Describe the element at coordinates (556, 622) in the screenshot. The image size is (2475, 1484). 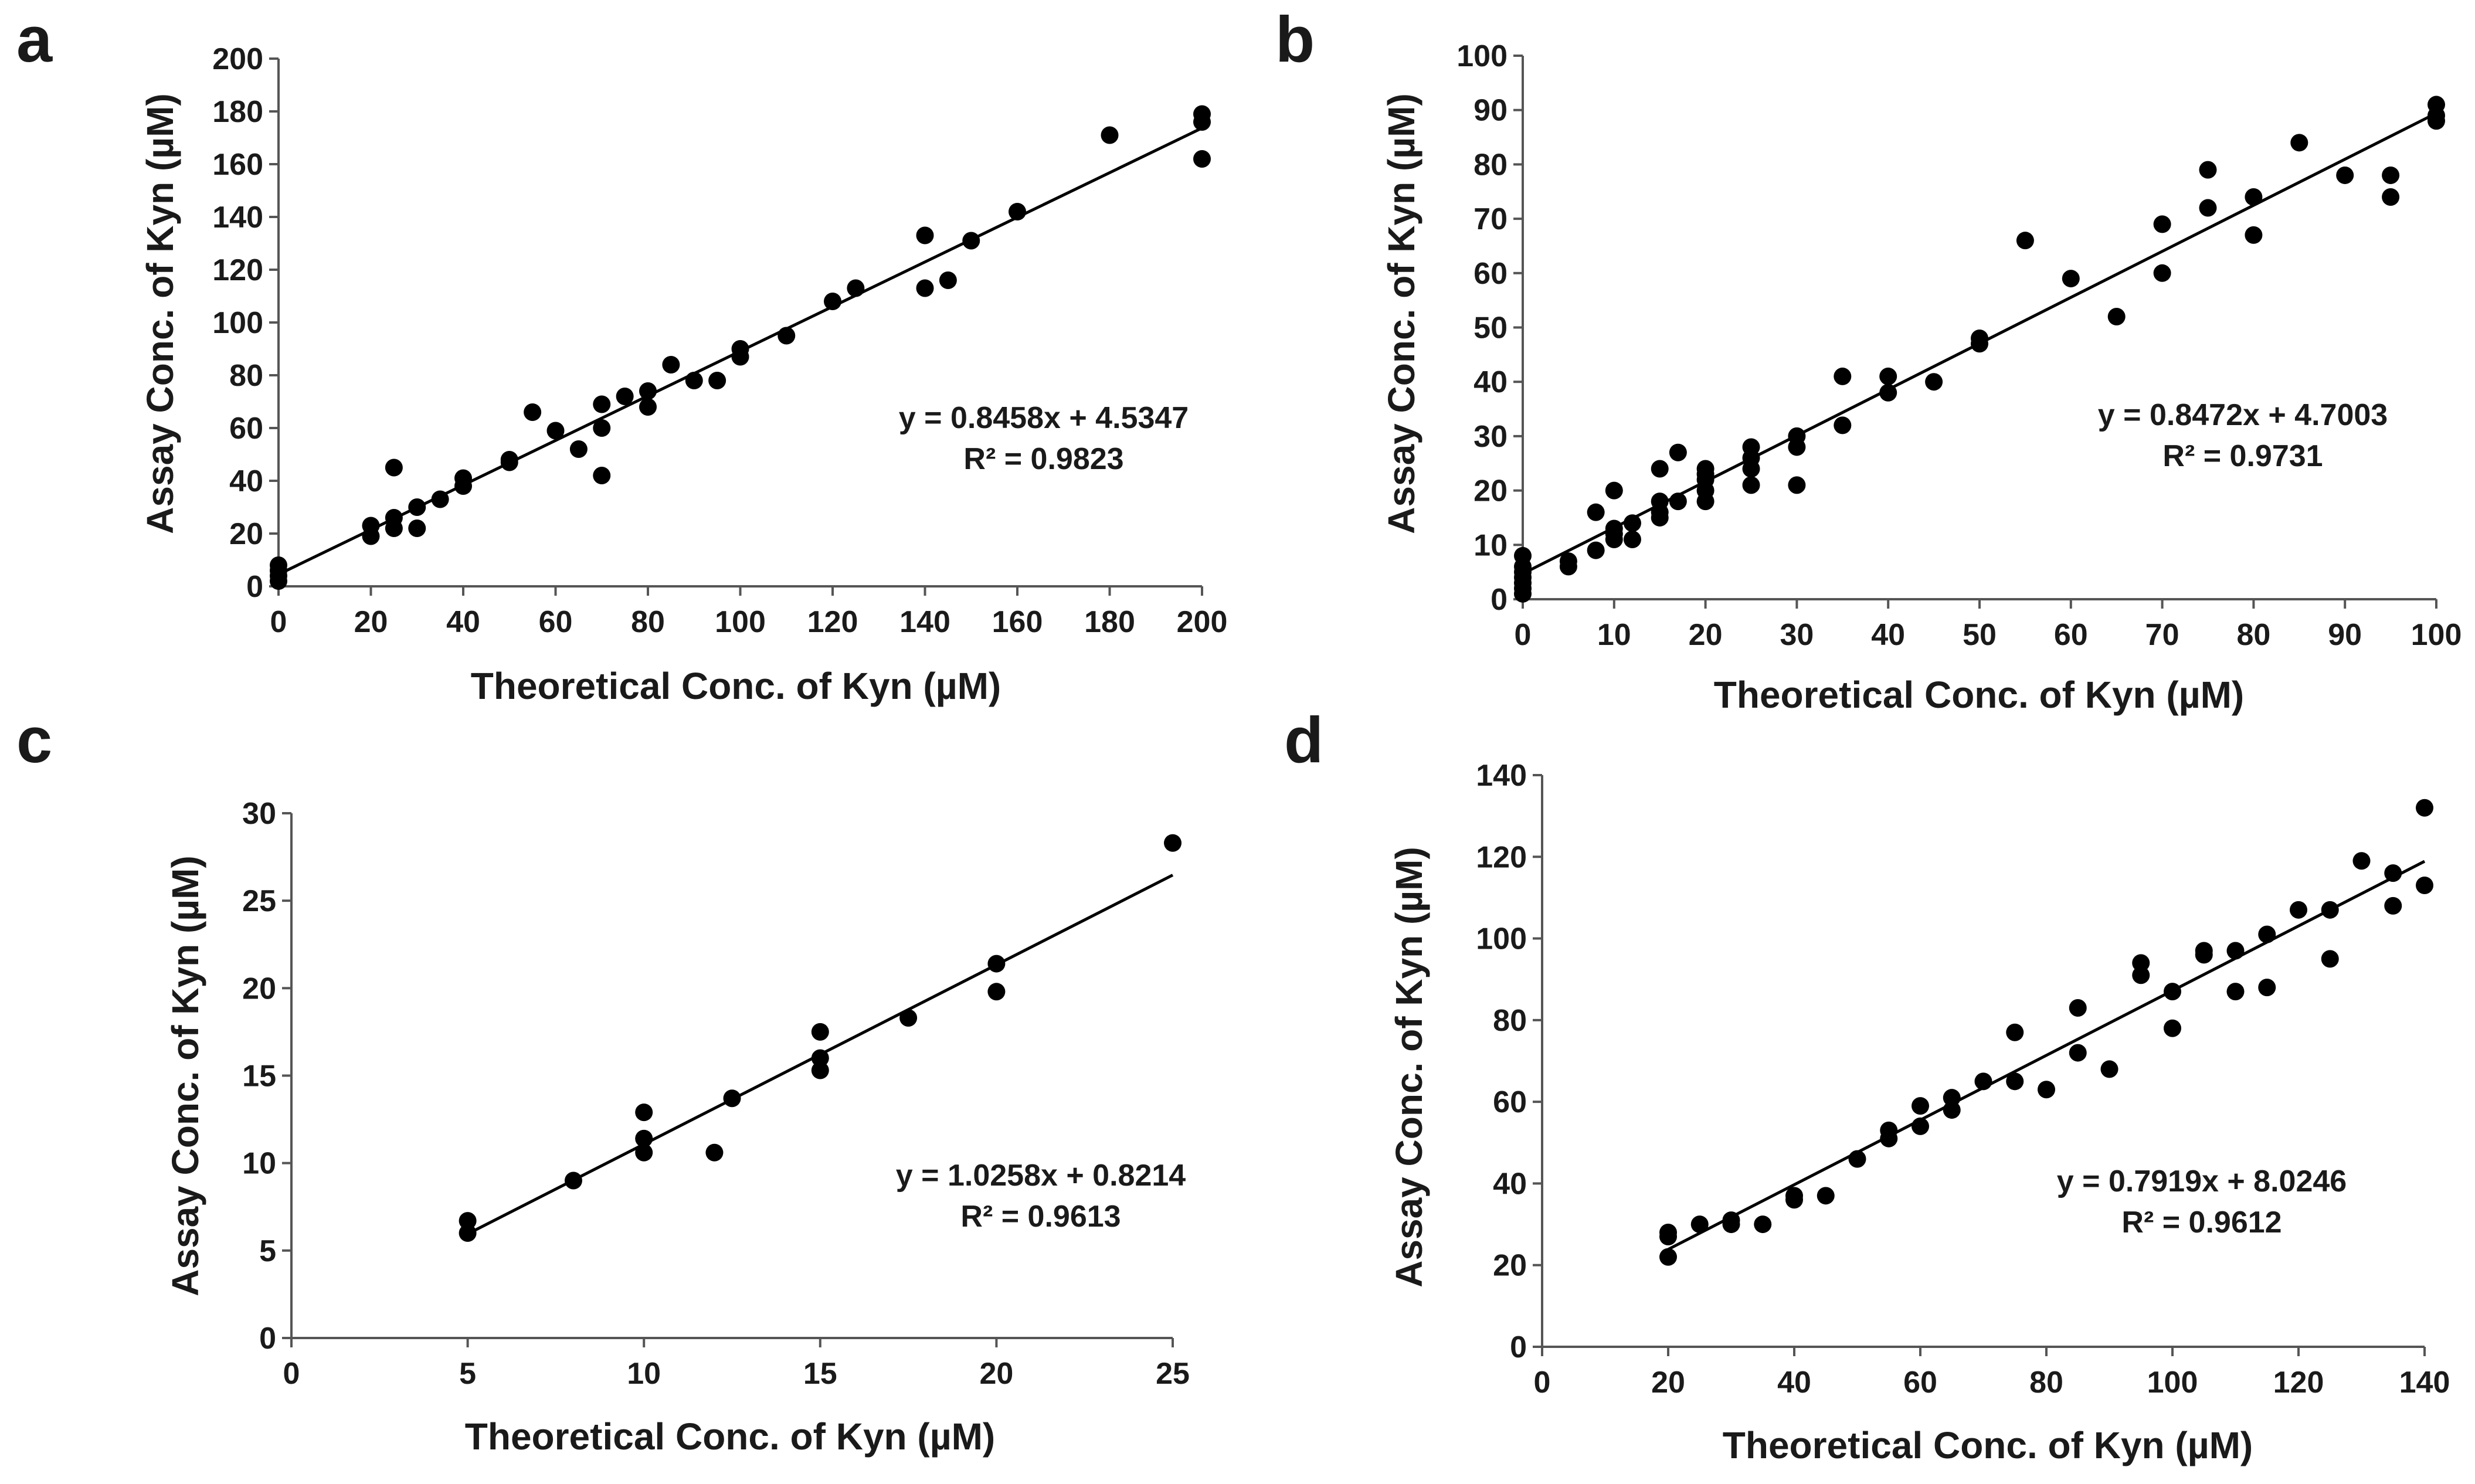
I see `x-tick-label-a: 60` at that location.